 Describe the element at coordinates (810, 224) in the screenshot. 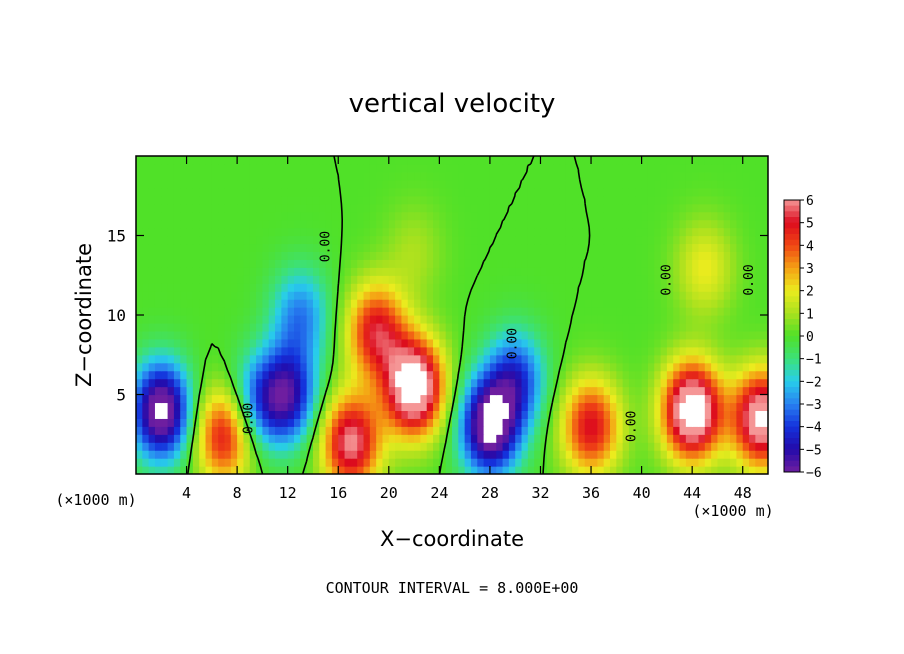

I see `colorbar-tick-label: 5` at that location.